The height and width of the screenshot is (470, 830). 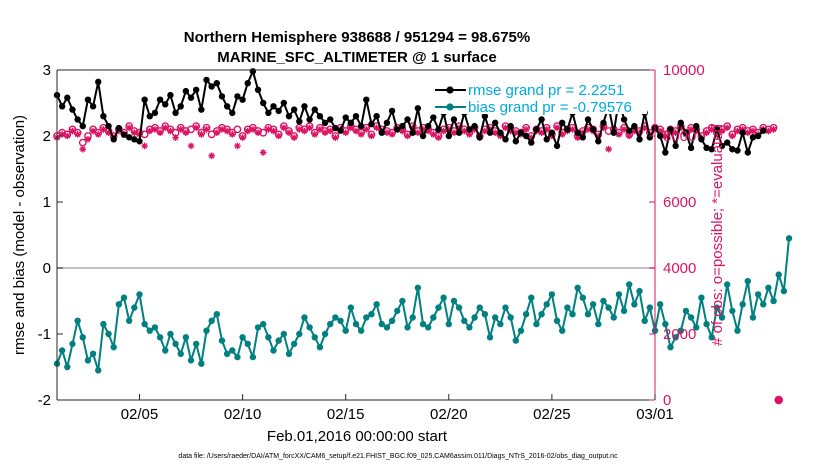 What do you see at coordinates (667, 400) in the screenshot?
I see `right-tick-label: 0` at bounding box center [667, 400].